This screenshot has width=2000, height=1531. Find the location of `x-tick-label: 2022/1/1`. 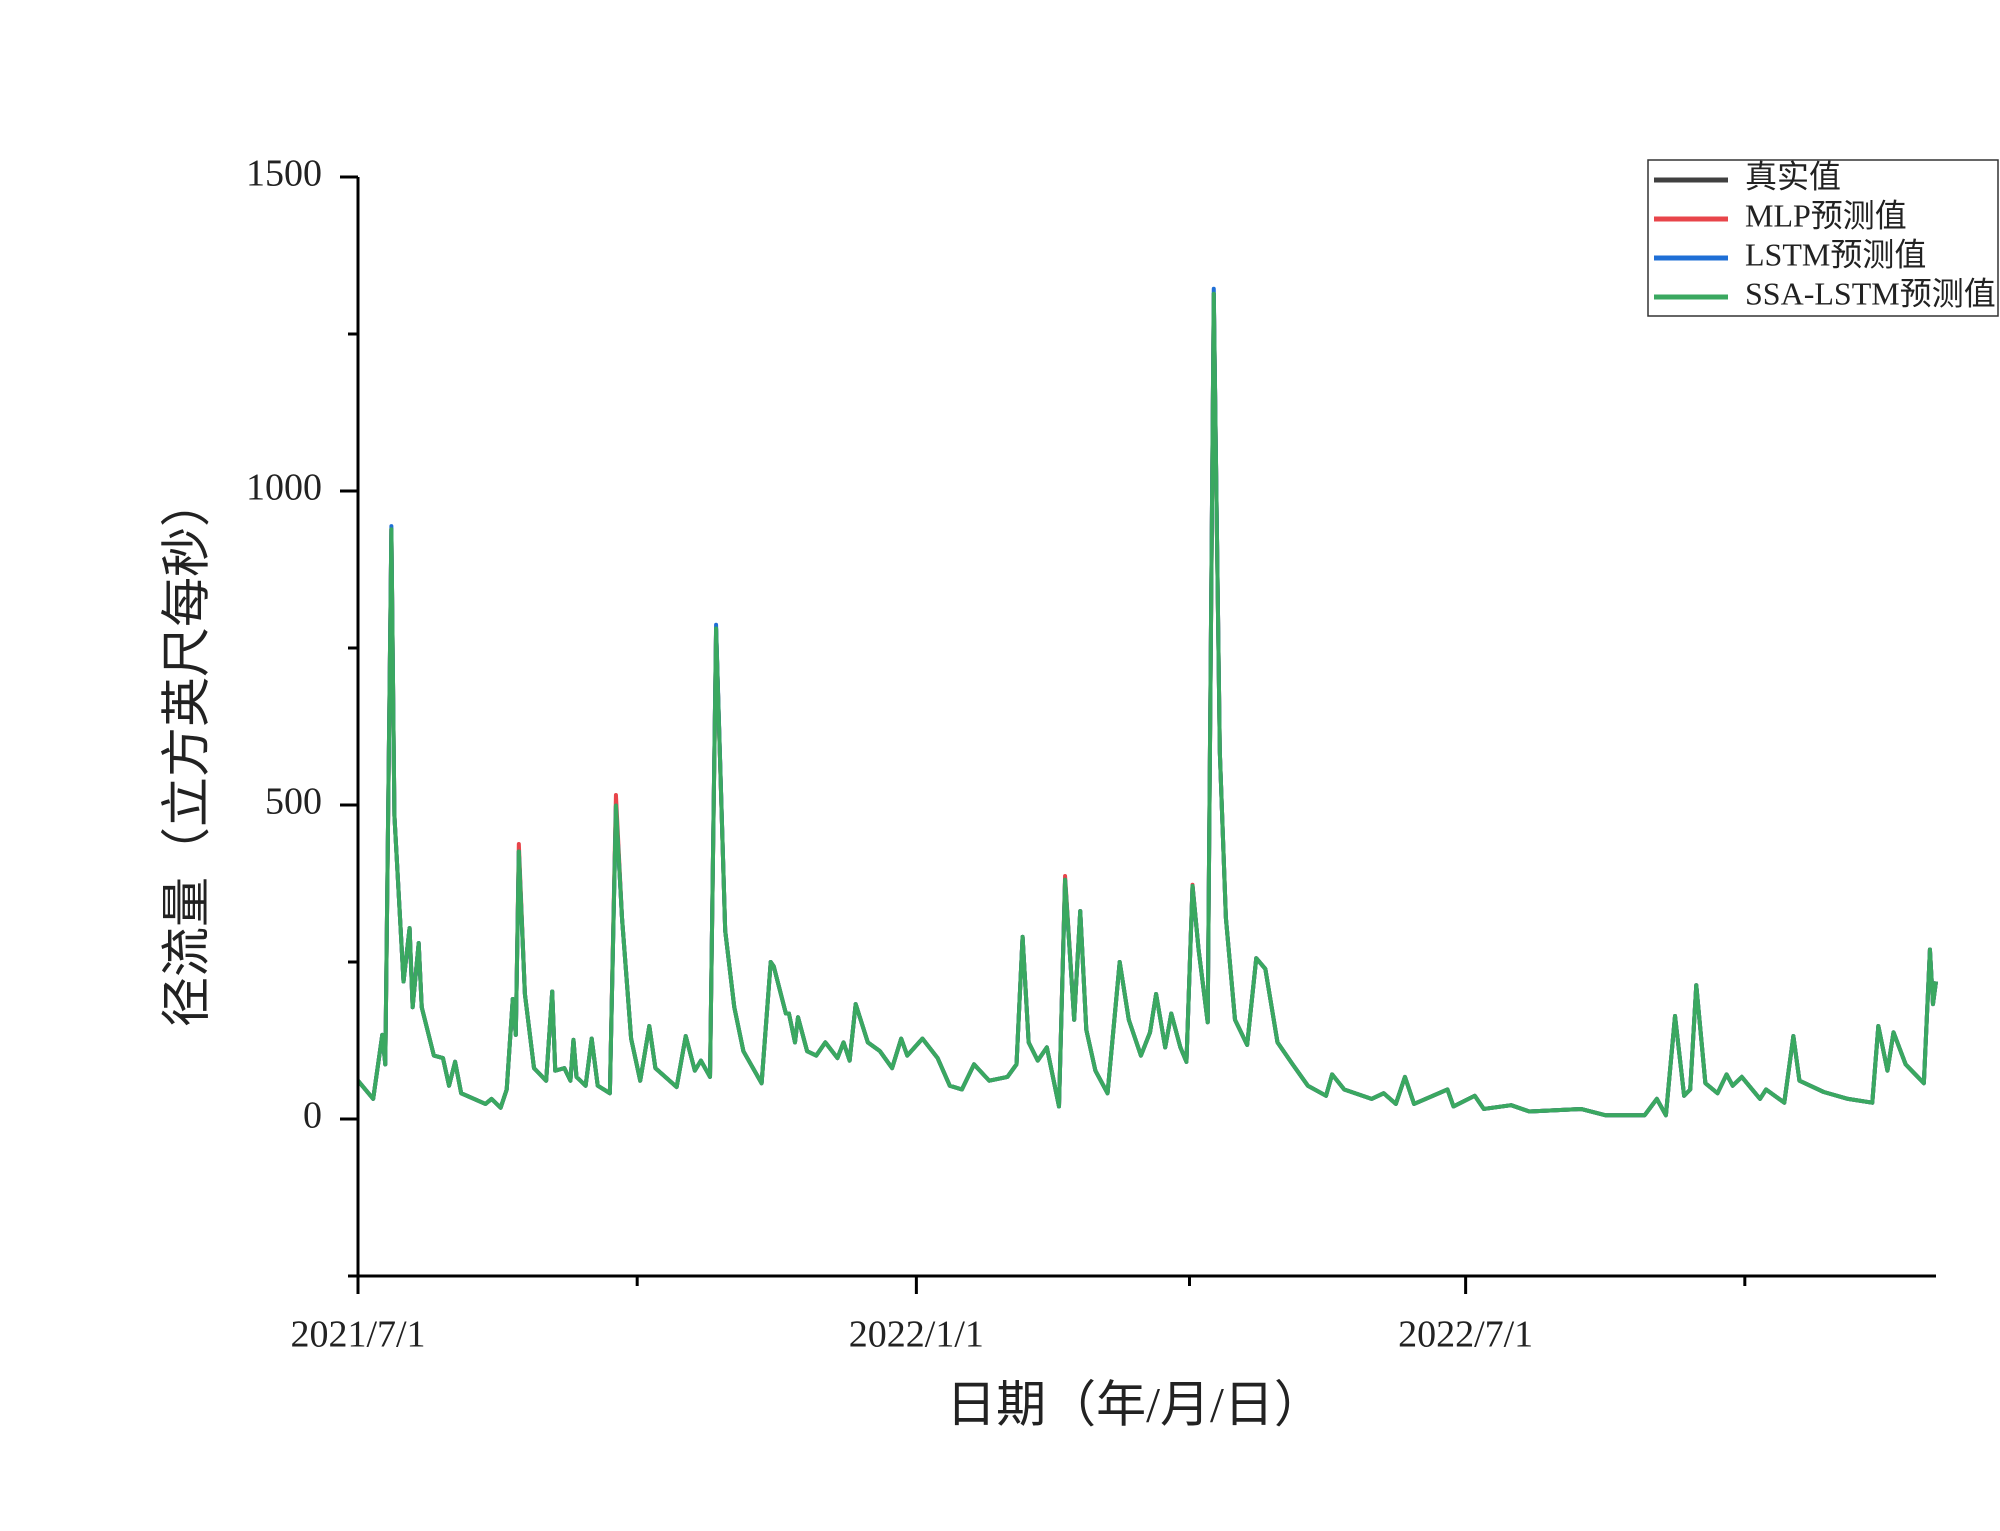

x-tick-label: 2022/1/1 is located at coordinates (916, 1335).